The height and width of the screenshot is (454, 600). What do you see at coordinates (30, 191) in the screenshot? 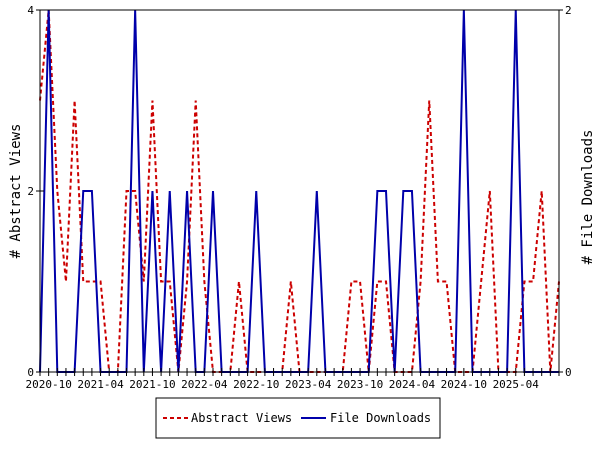
I see `y-left-tick-label: 2` at bounding box center [30, 191].